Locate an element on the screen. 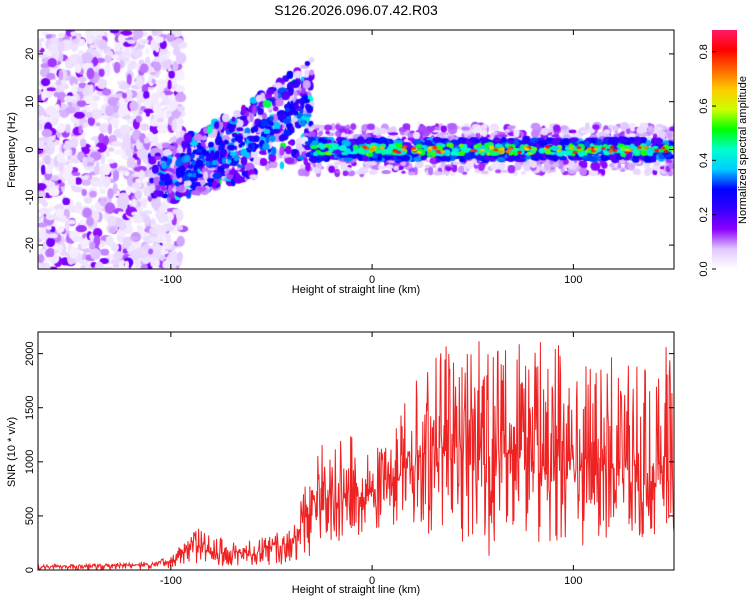  spectrogram-x-tick-label: 100 is located at coordinates (573, 280).